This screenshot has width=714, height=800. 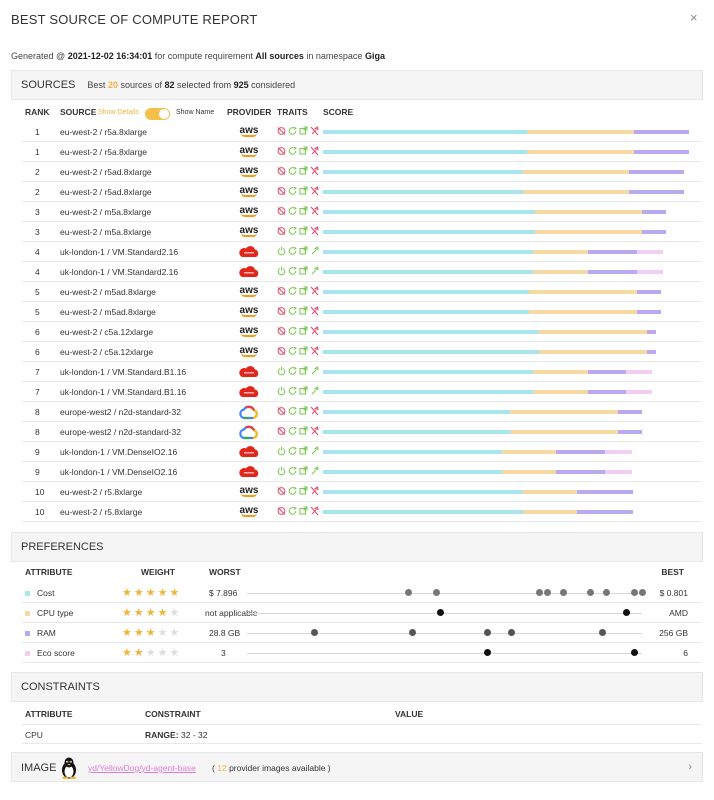 I want to click on preference-range-line, so click(x=444, y=653).